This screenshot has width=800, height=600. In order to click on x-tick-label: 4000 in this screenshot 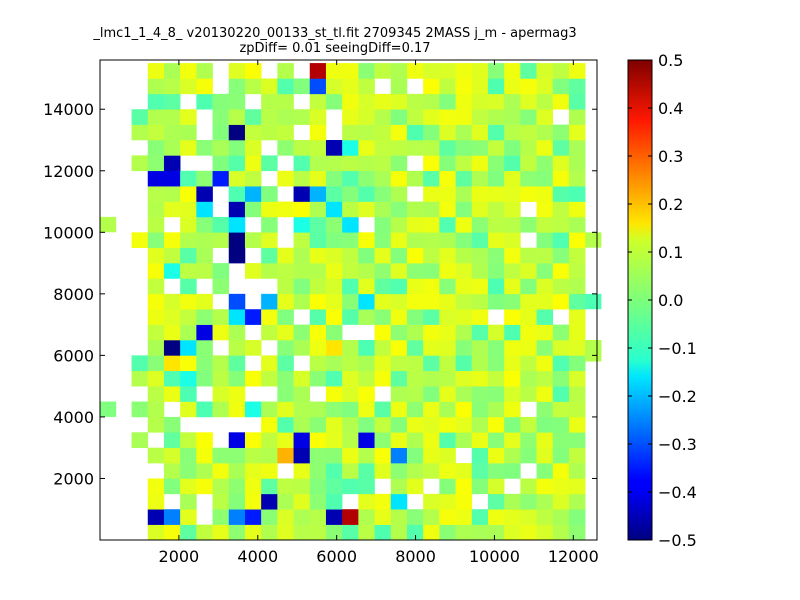, I will do `click(257, 556)`.